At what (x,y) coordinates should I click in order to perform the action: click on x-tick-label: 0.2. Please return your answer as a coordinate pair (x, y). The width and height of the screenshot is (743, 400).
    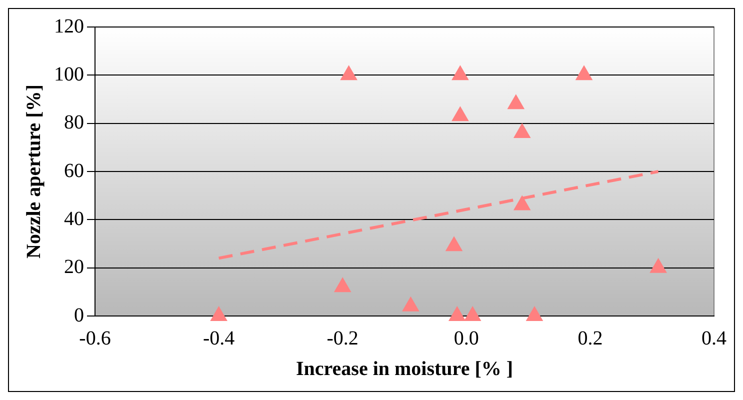
    Looking at the image, I should click on (590, 338).